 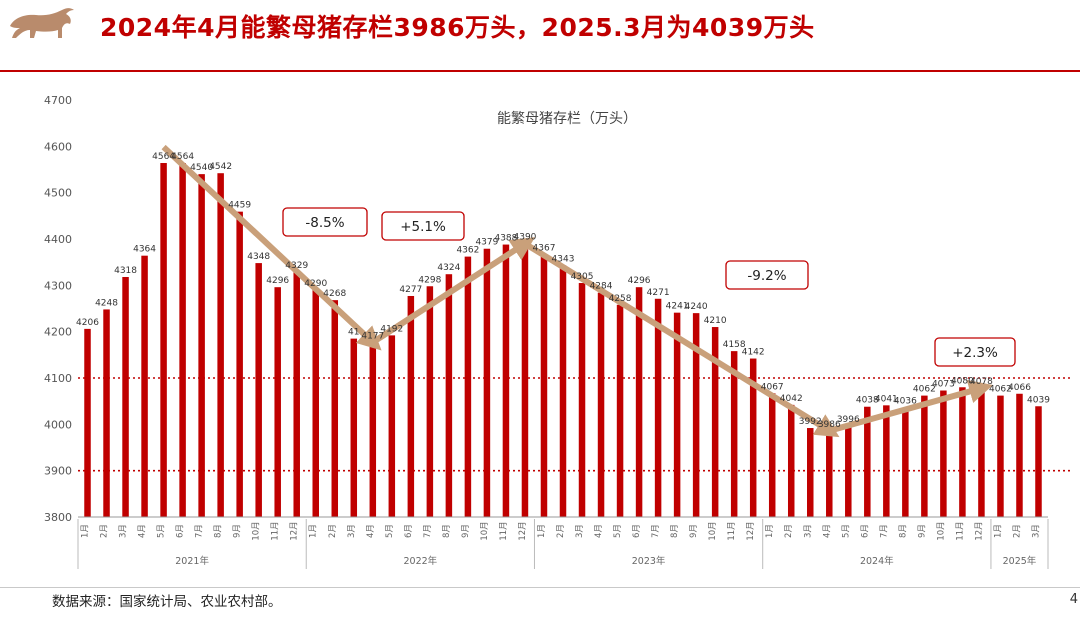 I want to click on data-label: 4210, so click(x=715, y=321).